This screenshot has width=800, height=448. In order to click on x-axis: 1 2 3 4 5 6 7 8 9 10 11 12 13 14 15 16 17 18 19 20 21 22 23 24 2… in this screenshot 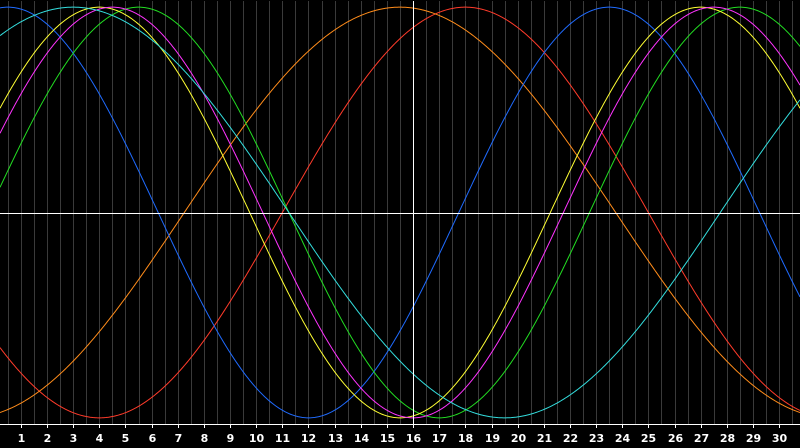, I will do `click(400, 434)`.